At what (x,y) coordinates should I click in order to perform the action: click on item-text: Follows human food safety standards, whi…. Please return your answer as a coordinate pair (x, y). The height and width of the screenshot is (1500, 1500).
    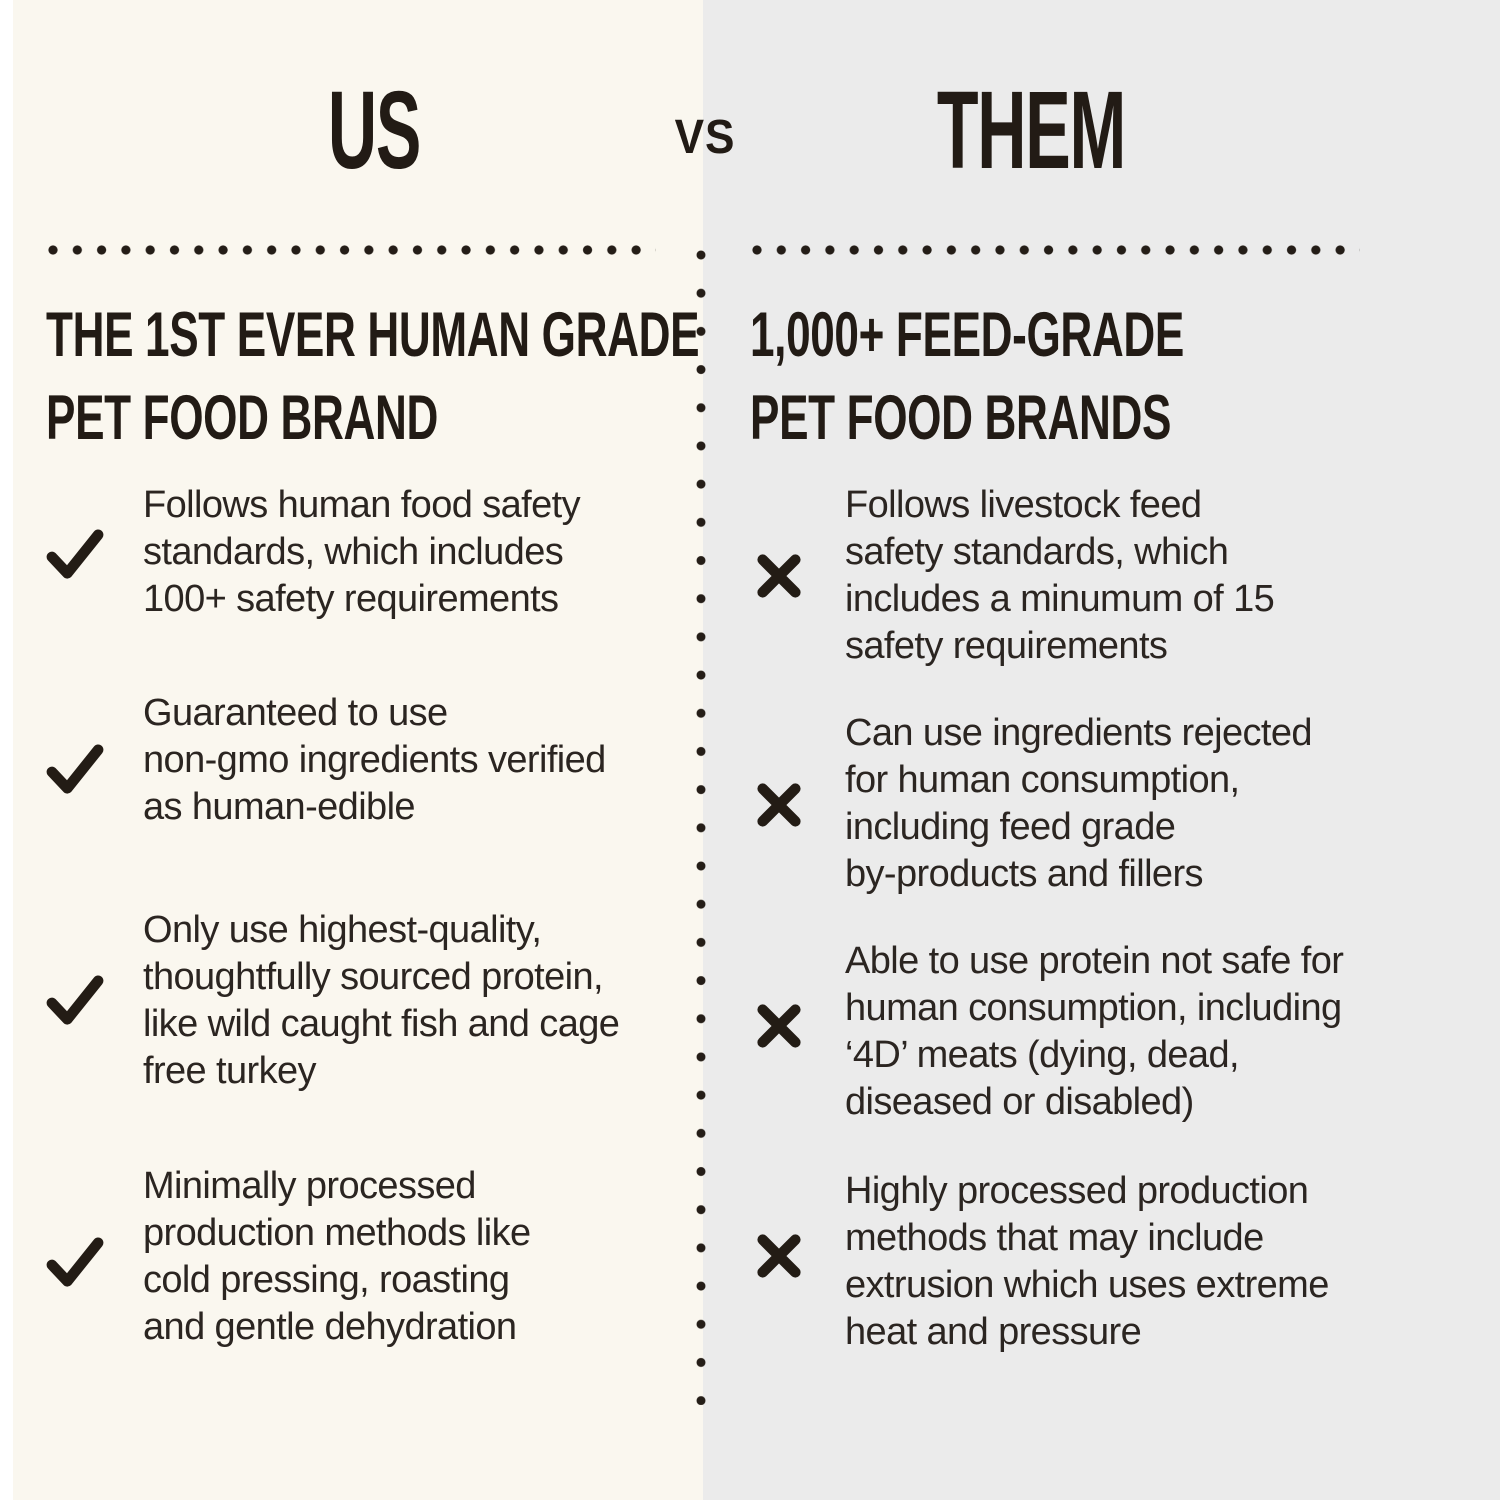
    Looking at the image, I should click on (362, 552).